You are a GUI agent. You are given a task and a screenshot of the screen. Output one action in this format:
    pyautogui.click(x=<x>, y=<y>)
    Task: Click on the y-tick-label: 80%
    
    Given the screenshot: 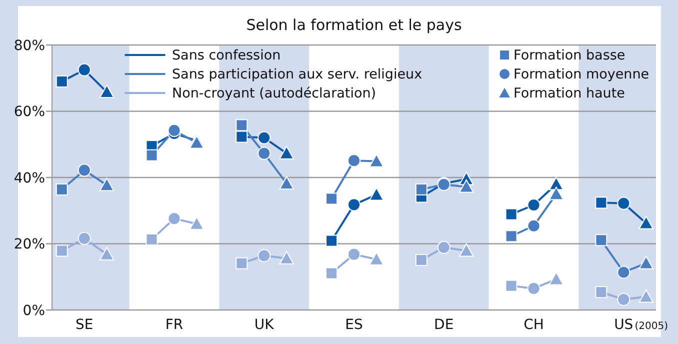 What is the action you would take?
    pyautogui.click(x=29, y=46)
    